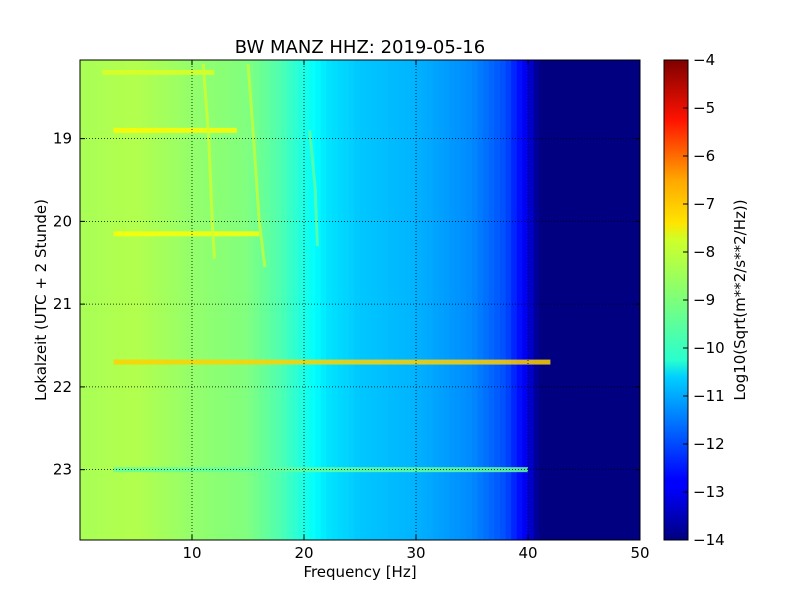 The height and width of the screenshot is (604, 800). Describe the element at coordinates (62, 221) in the screenshot. I see `y-tick-label: 20` at that location.